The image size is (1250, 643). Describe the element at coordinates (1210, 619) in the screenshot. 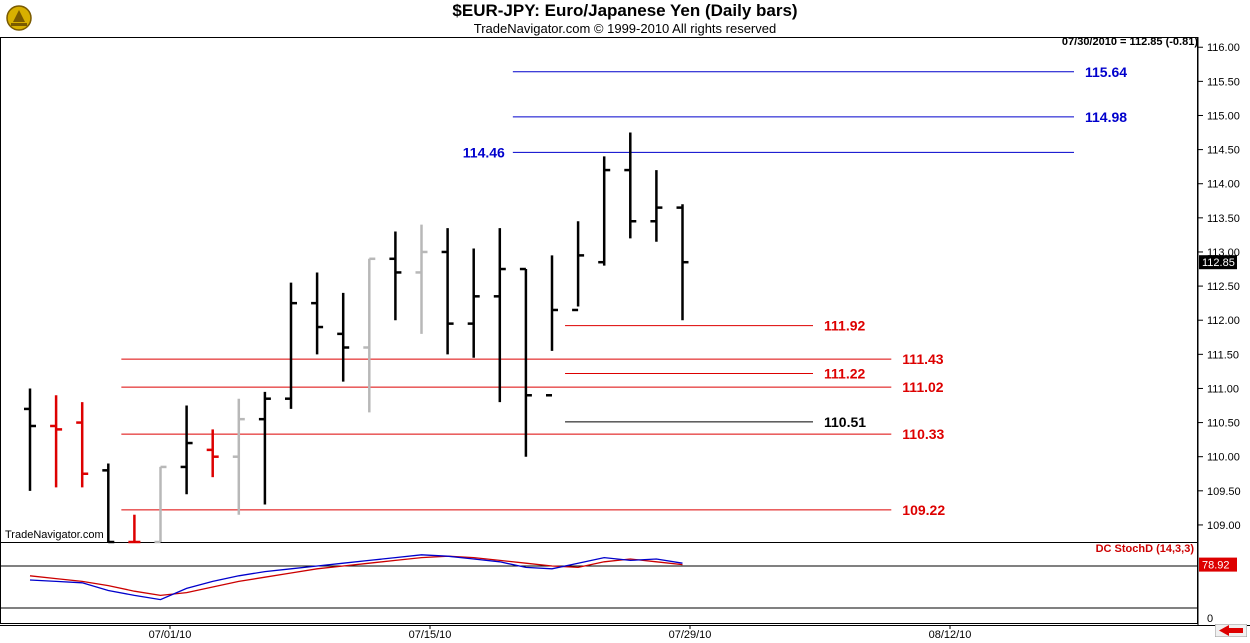

I see `stoch-axis-label: 0` at that location.